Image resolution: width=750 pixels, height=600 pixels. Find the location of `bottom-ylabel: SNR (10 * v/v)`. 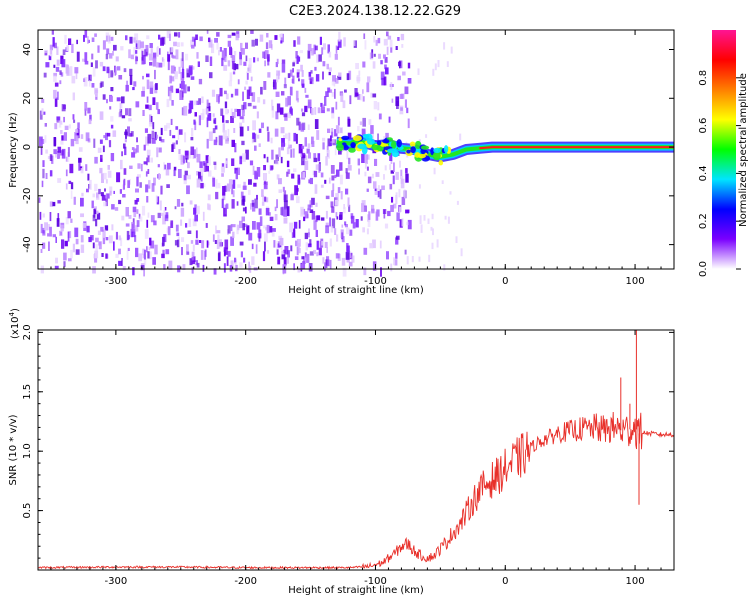

bottom-ylabel: SNR (10 * v/v) is located at coordinates (13, 449).